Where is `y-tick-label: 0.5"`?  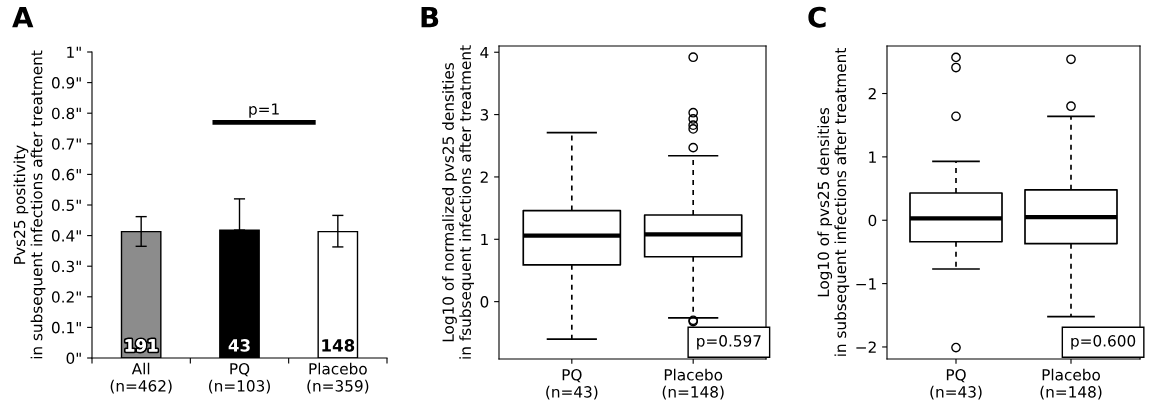 y-tick-label: 0.5" is located at coordinates (66, 205).